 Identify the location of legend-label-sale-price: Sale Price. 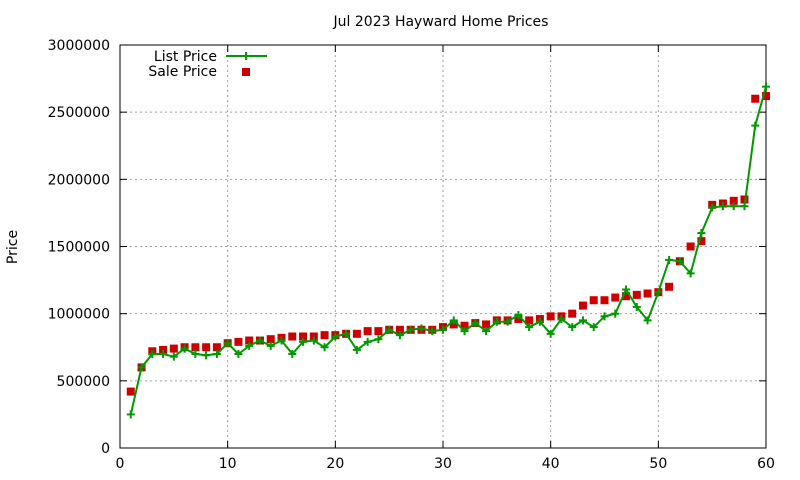
(182, 72).